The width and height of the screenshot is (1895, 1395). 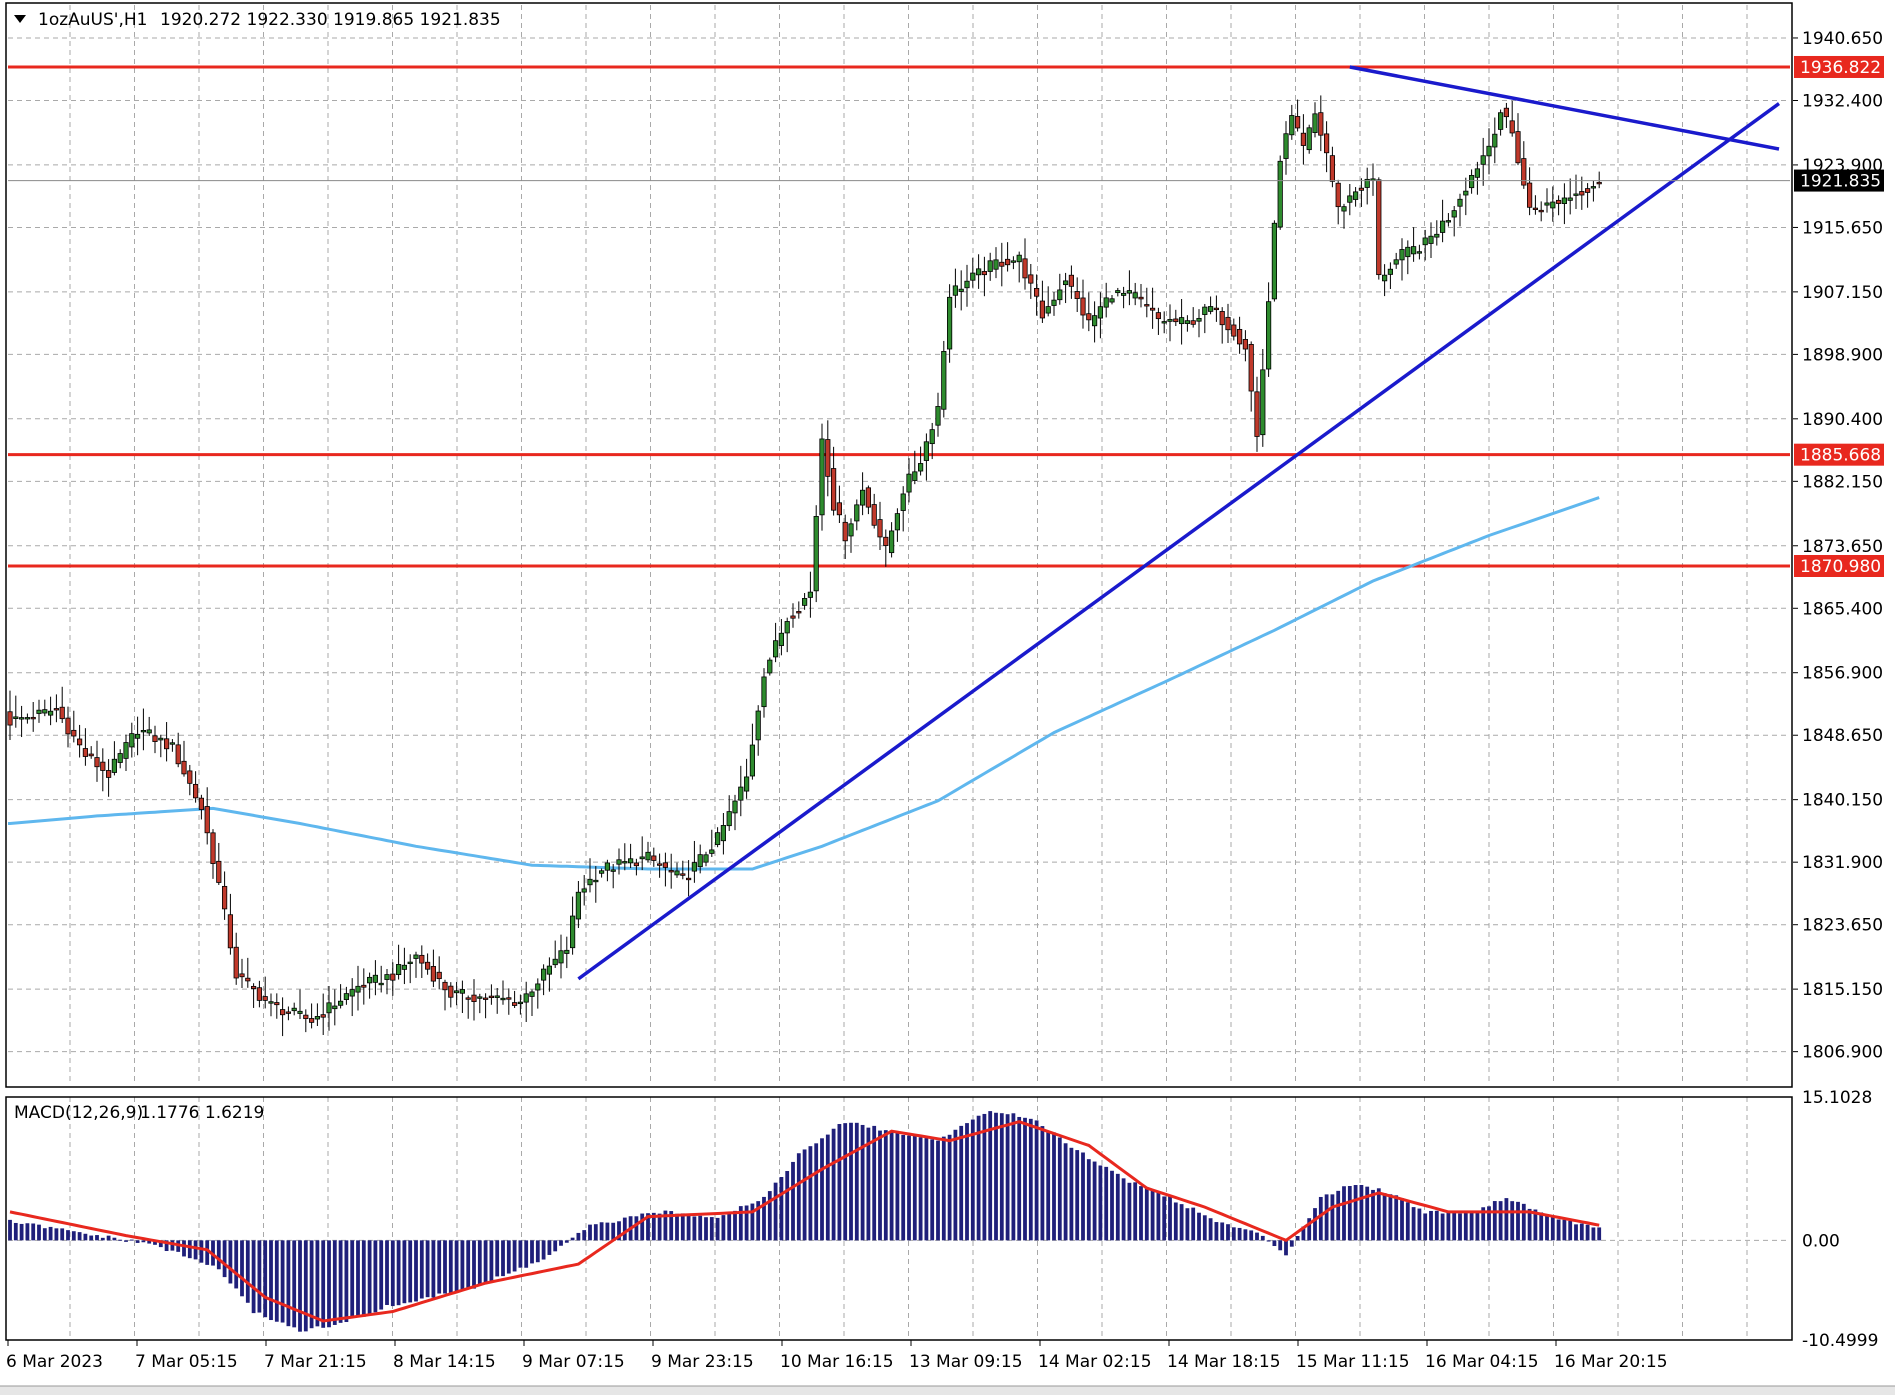 I want to click on trendline, so click(x=1564, y=108).